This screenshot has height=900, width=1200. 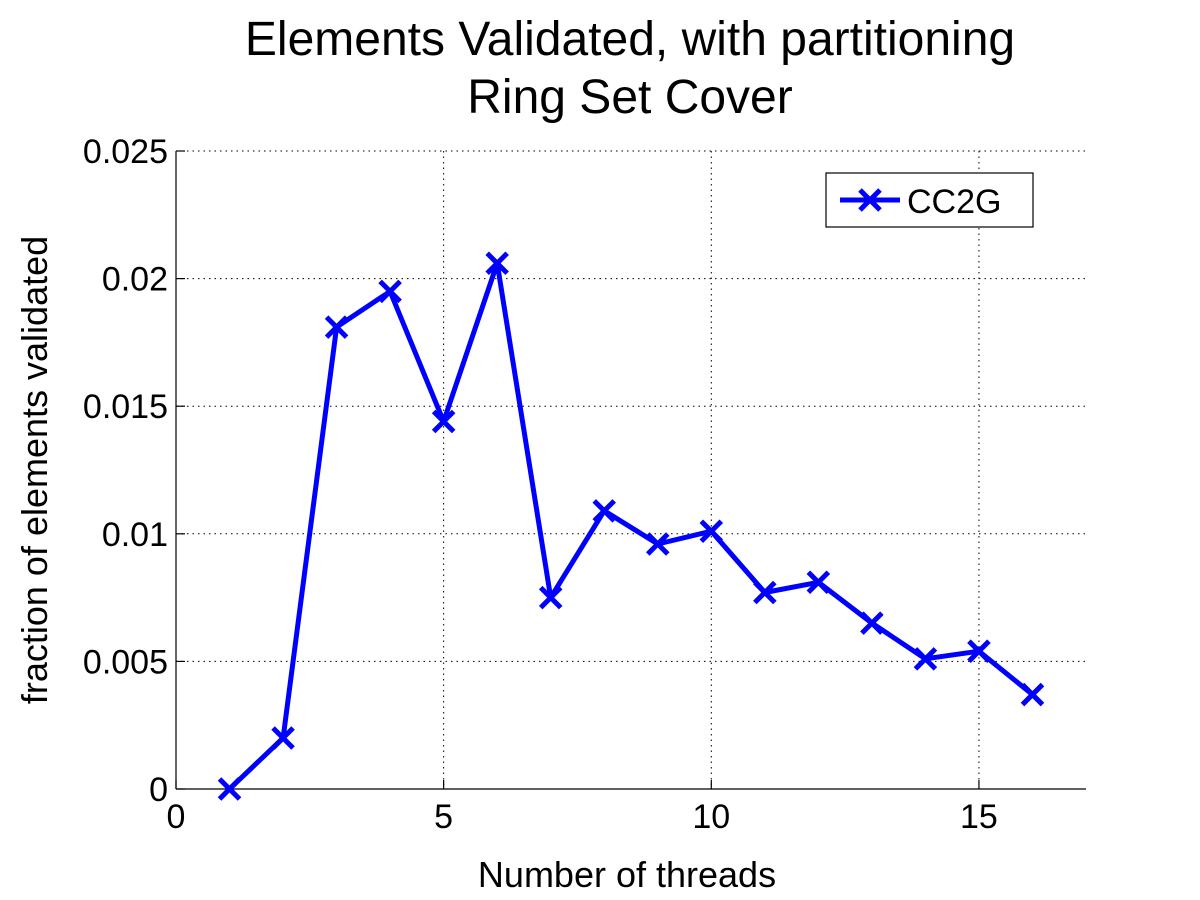 What do you see at coordinates (125, 407) in the screenshot?
I see `y-tick-label-3: 0.015` at bounding box center [125, 407].